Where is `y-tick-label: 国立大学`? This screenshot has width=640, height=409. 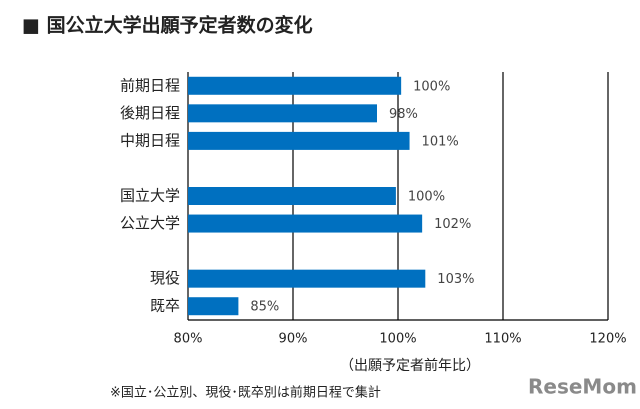 y-tick-label: 国立大学 is located at coordinates (150, 196).